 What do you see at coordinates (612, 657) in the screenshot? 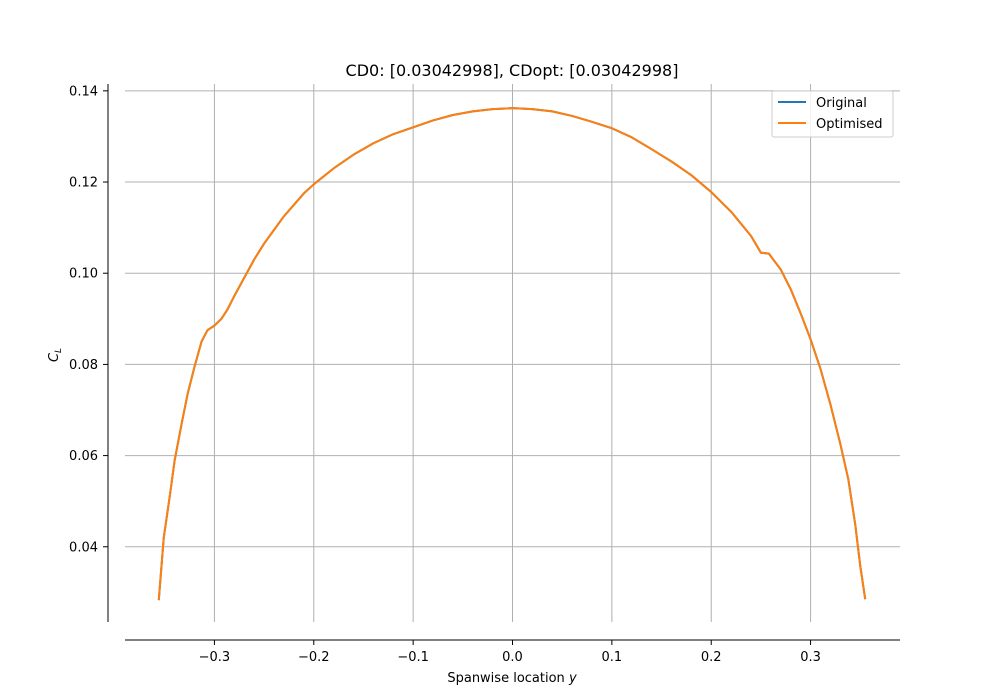
I see `x-tick-label-0-1: 0.1` at bounding box center [612, 657].